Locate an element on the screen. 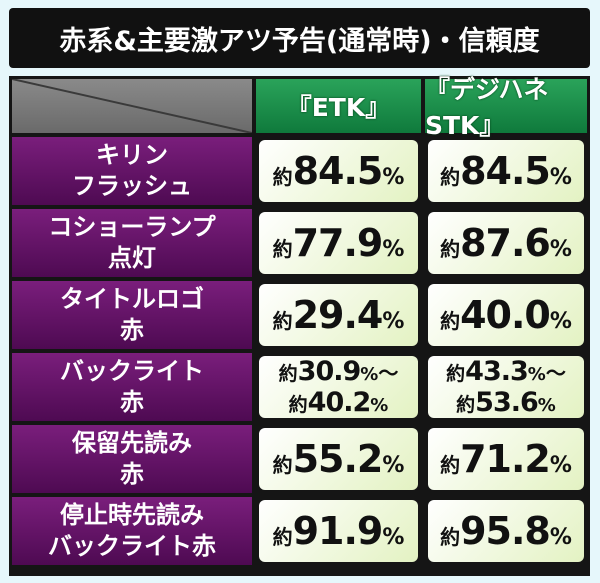  value-line: 約 87.6% is located at coordinates (506, 243).